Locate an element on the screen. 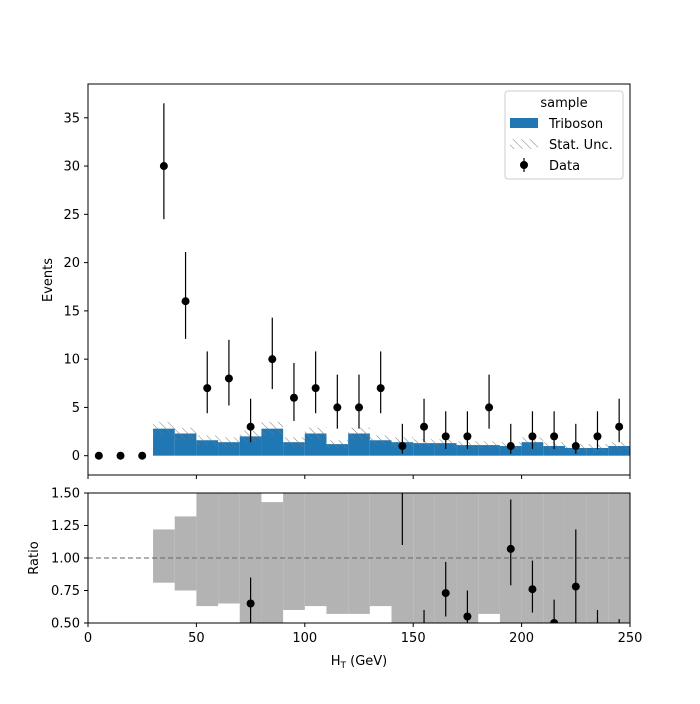 This screenshot has width=700, height=704. ratio-y-tick-label: 0.75 is located at coordinates (65, 591).